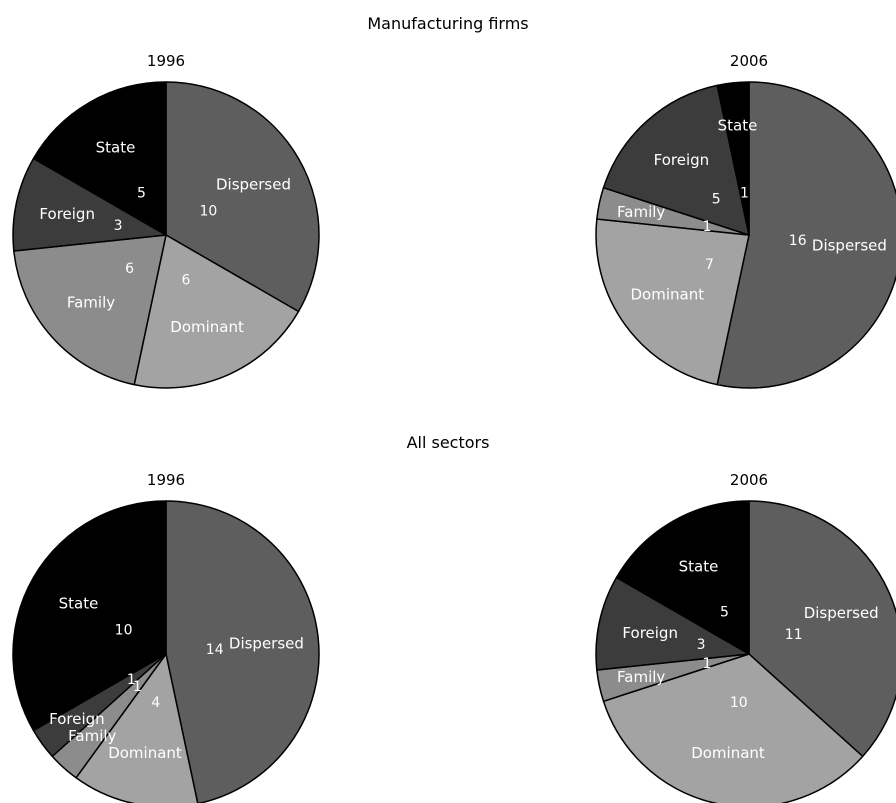  I want to click on pie-title-all-sectors-2006: 2006, so click(749, 480).